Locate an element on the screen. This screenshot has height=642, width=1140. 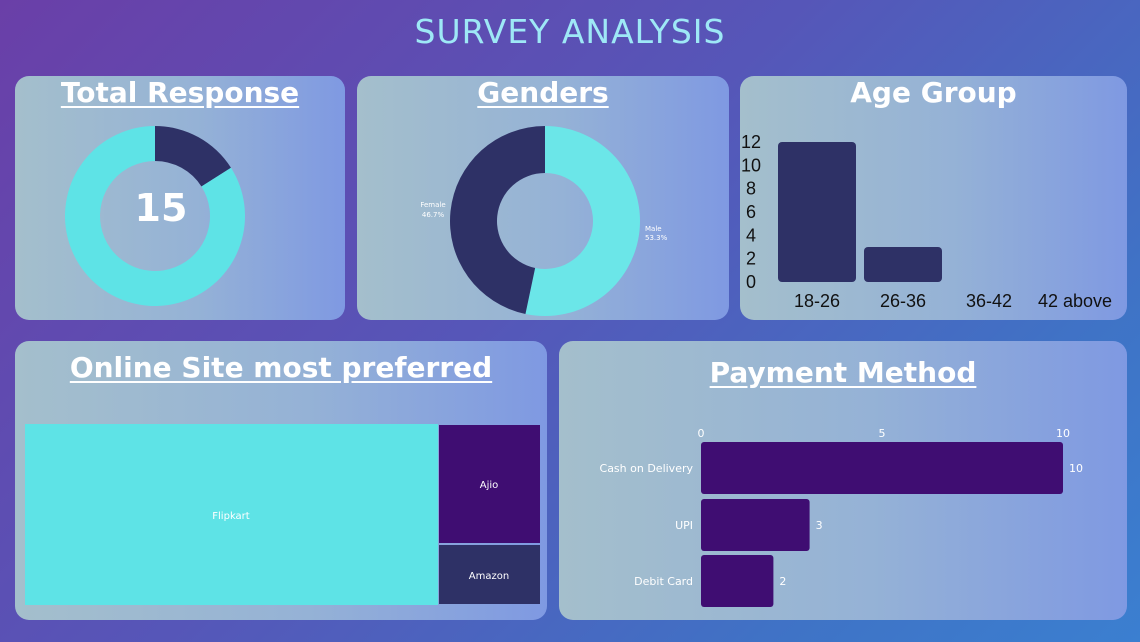
payment-category-label: UPI is located at coordinates (684, 525).